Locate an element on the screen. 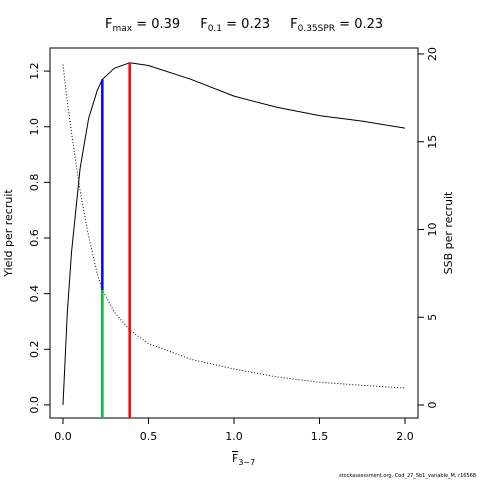 The width and height of the screenshot is (480, 480). y2-axis-label: SSB per recruit is located at coordinates (448, 232).